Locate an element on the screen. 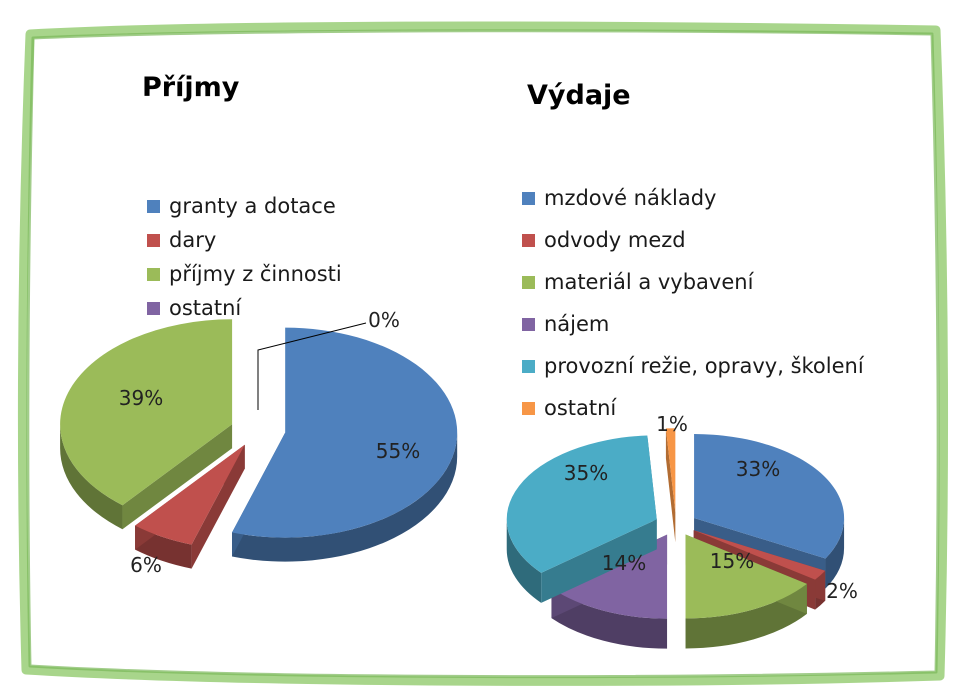 This screenshot has width=960, height=697. data-label: 6% is located at coordinates (146, 565).